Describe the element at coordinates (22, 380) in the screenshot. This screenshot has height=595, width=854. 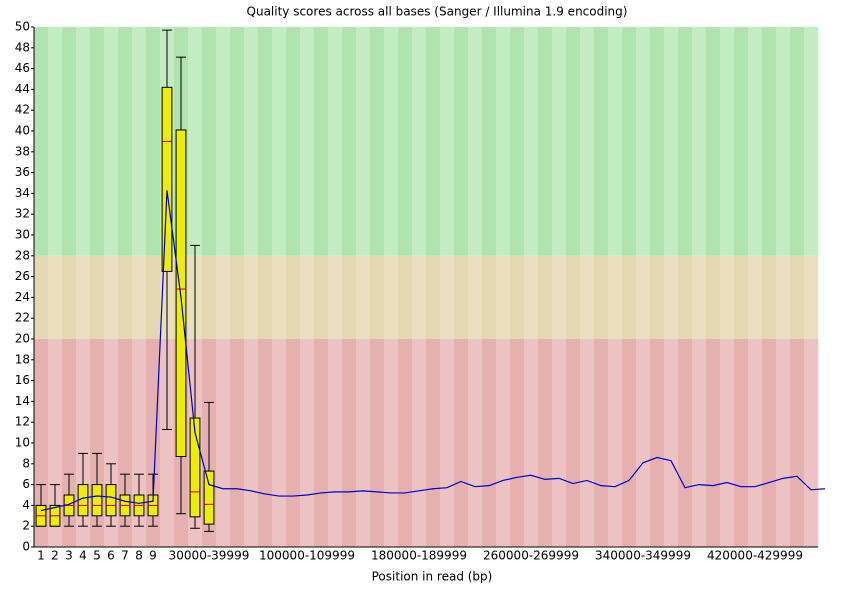
I see `y-tick-label: 16` at that location.